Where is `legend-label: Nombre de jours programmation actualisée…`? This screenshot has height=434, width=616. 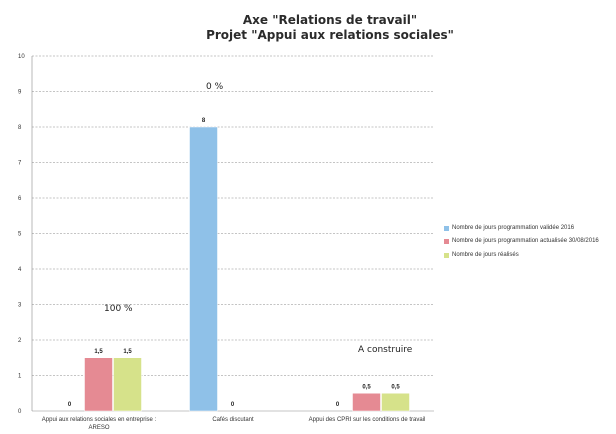
legend-label: Nombre de jours programmation actualisée… is located at coordinates (525, 241).